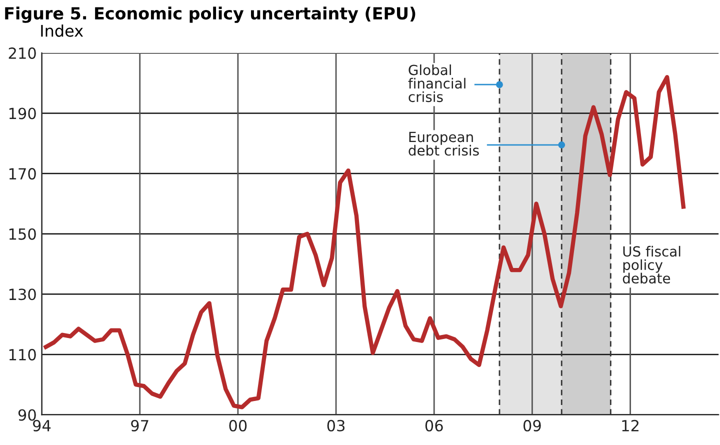  What do you see at coordinates (22, 114) in the screenshot?
I see `y-tick-label: 190` at bounding box center [22, 114].